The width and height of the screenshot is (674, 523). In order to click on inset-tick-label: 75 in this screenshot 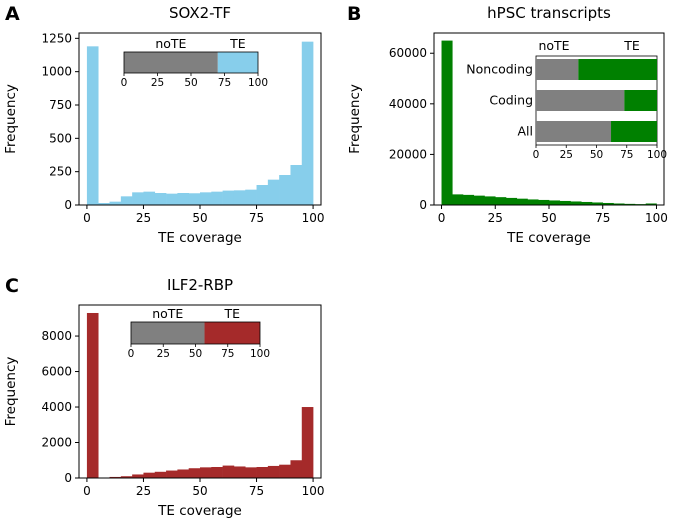, I will do `click(227, 354)`.